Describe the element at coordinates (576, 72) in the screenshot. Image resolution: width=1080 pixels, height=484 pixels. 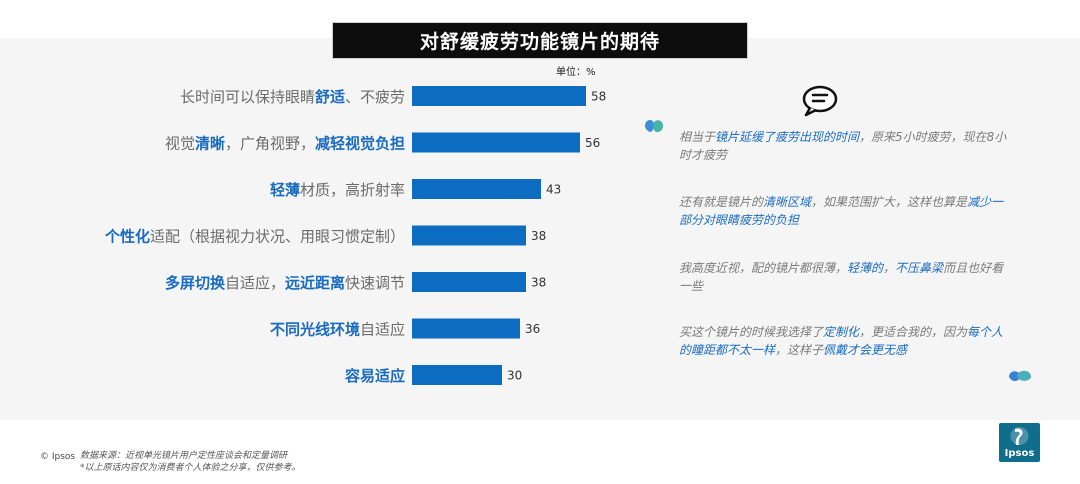
I see `unit-label: 单位：%` at that location.